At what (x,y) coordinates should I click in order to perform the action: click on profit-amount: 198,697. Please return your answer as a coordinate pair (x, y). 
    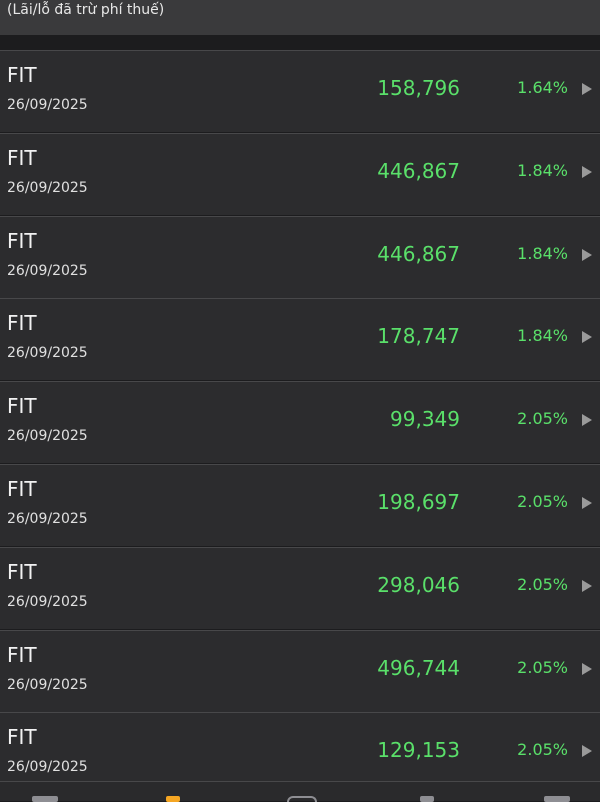
    Looking at the image, I should click on (418, 502).